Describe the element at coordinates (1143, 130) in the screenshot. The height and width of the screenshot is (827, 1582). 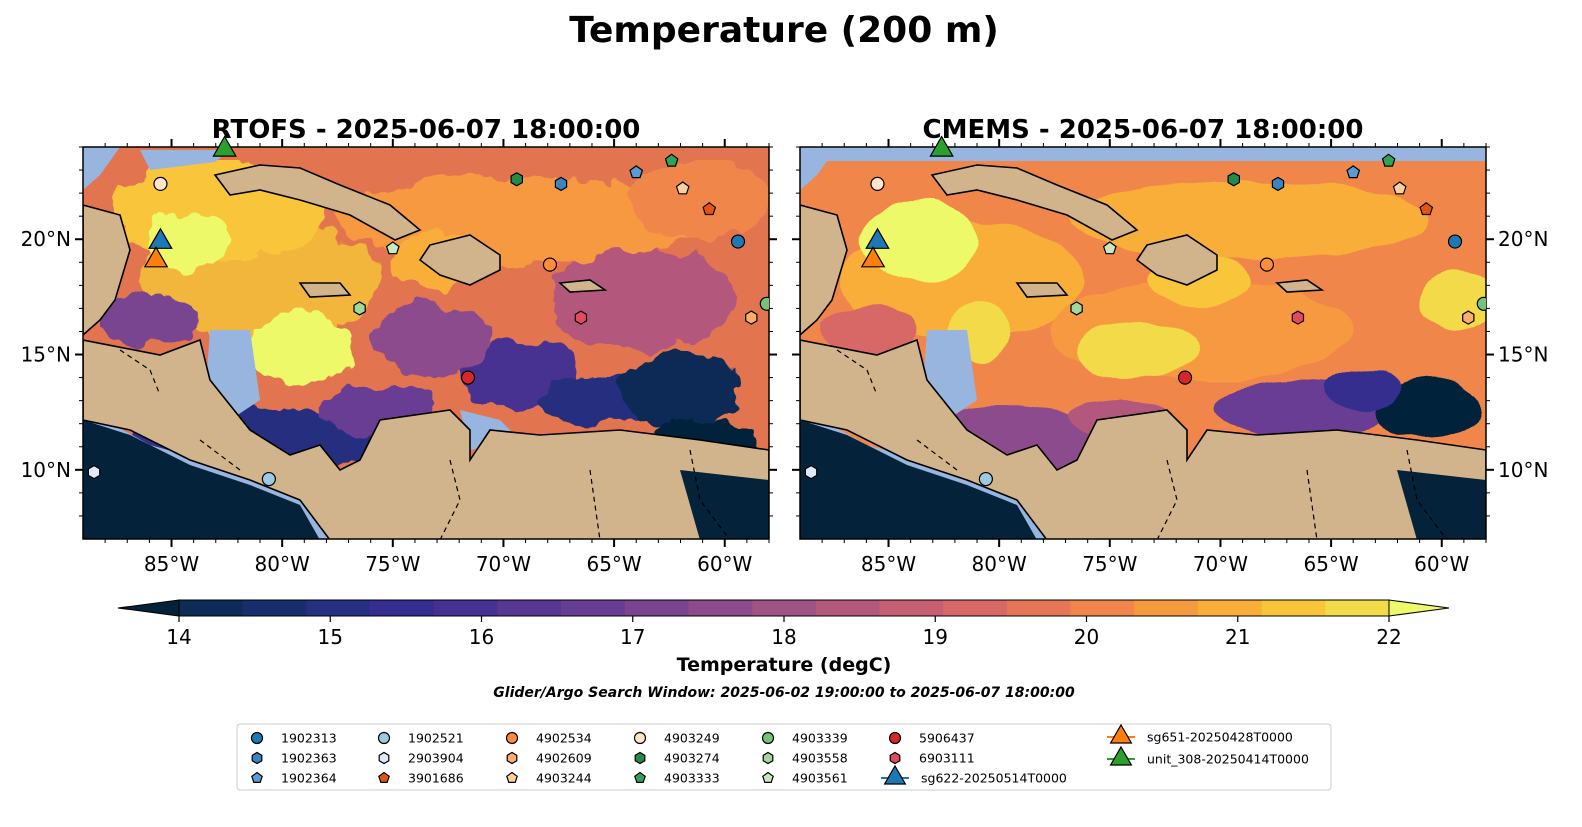
I see `panel-title-cmems: CMEMS - 2025-06-07 18:00:00` at that location.